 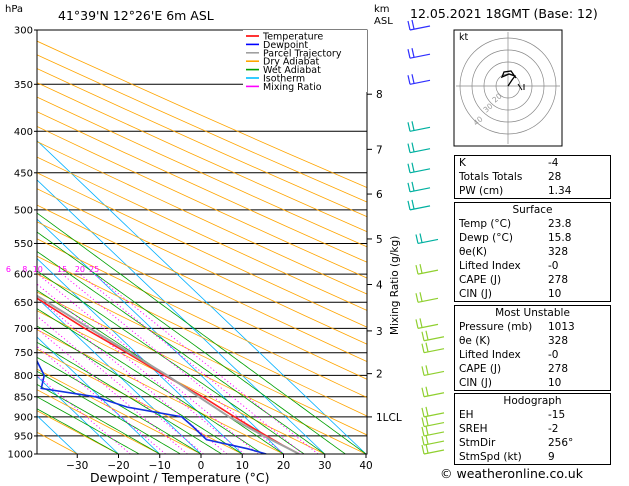 What do you see at coordinates (496, 327) in the screenshot?
I see `most-unstable-label: Pressure (mb)` at bounding box center [496, 327].